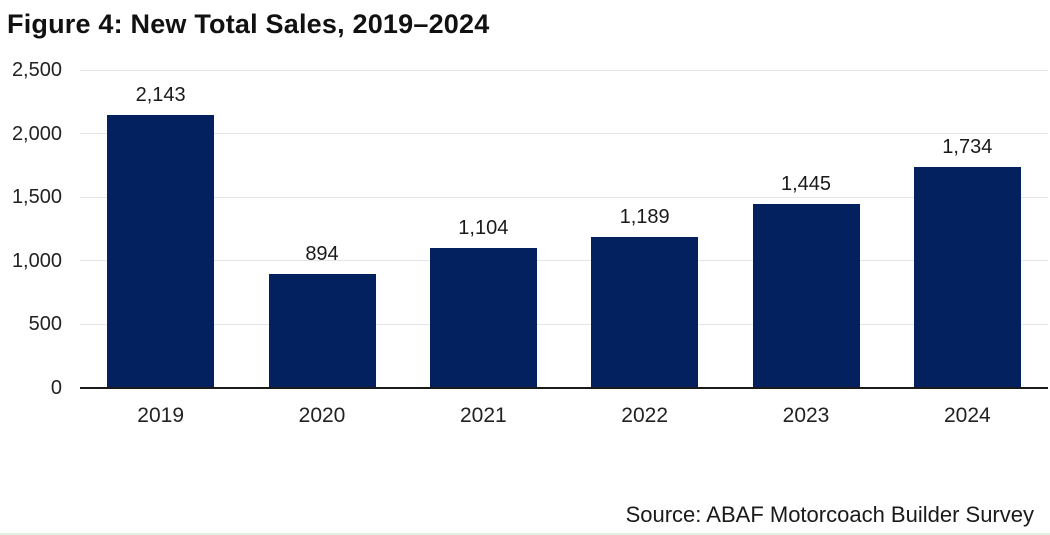 Image resolution: width=1050 pixels, height=535 pixels. Describe the element at coordinates (36, 133) in the screenshot. I see `y-axis-tick-label: 2,000` at that location.